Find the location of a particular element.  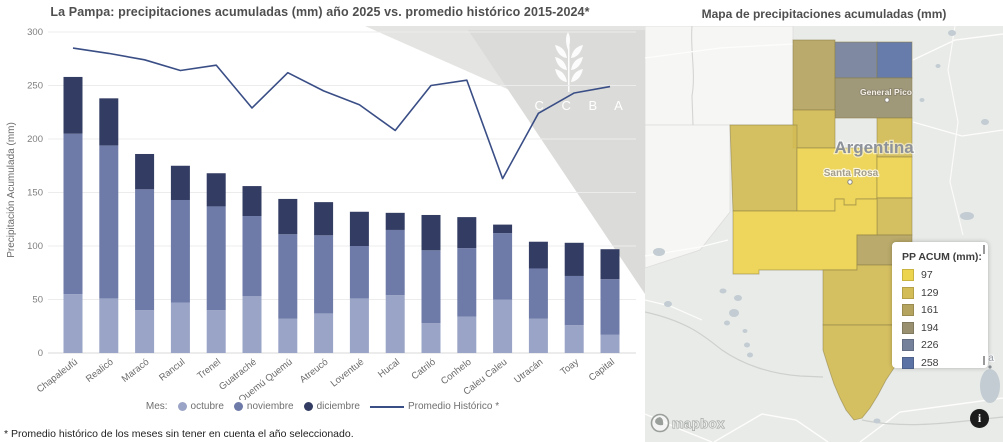

map-legend-entry: 129 is located at coordinates (945, 292).